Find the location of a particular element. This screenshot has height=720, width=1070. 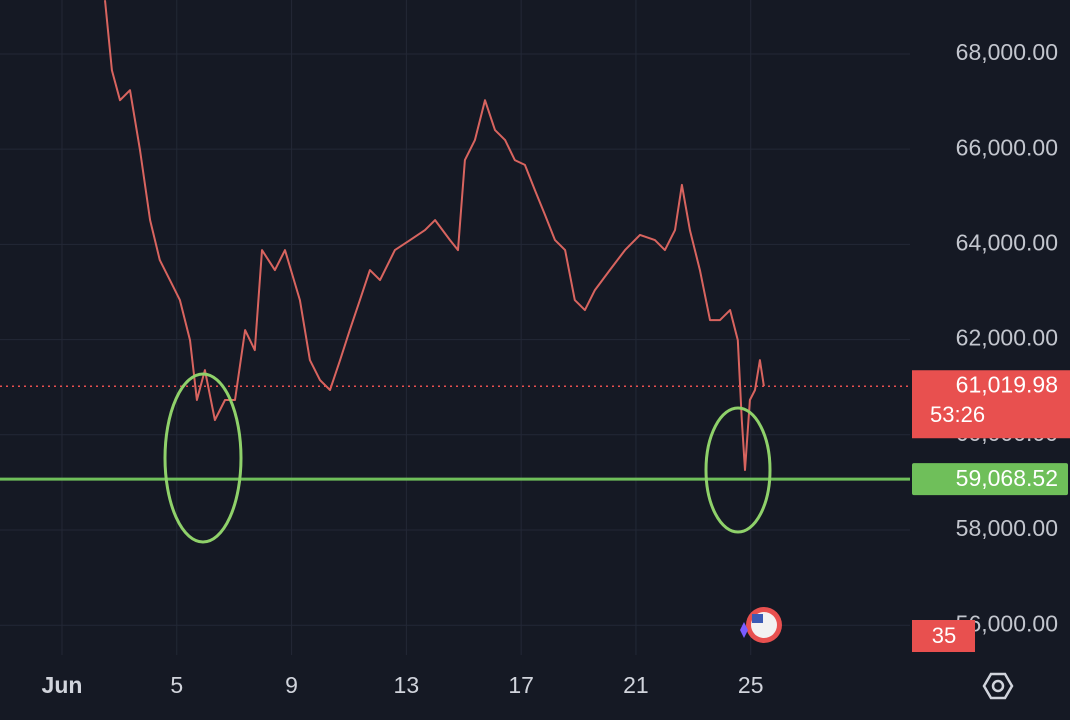

last-price-label: 61,019.98 is located at coordinates (1007, 384).